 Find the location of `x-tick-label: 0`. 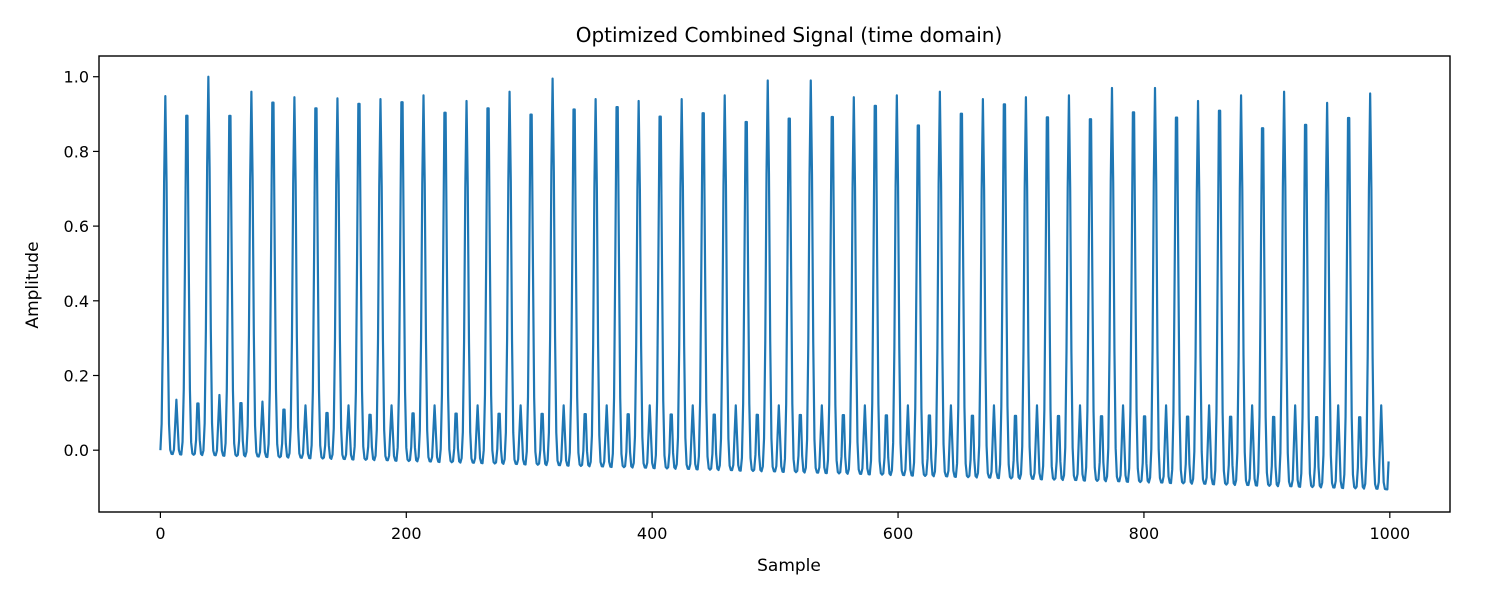

x-tick-label: 0 is located at coordinates (160, 533).